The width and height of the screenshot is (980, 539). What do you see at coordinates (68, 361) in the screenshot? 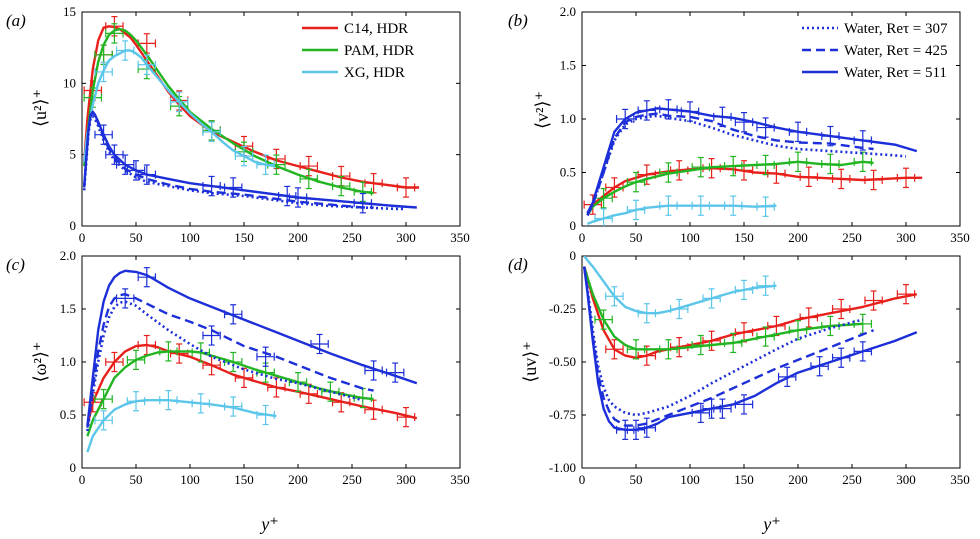
I see `panel-c-ytick-label: 1.0` at bounding box center [68, 361].